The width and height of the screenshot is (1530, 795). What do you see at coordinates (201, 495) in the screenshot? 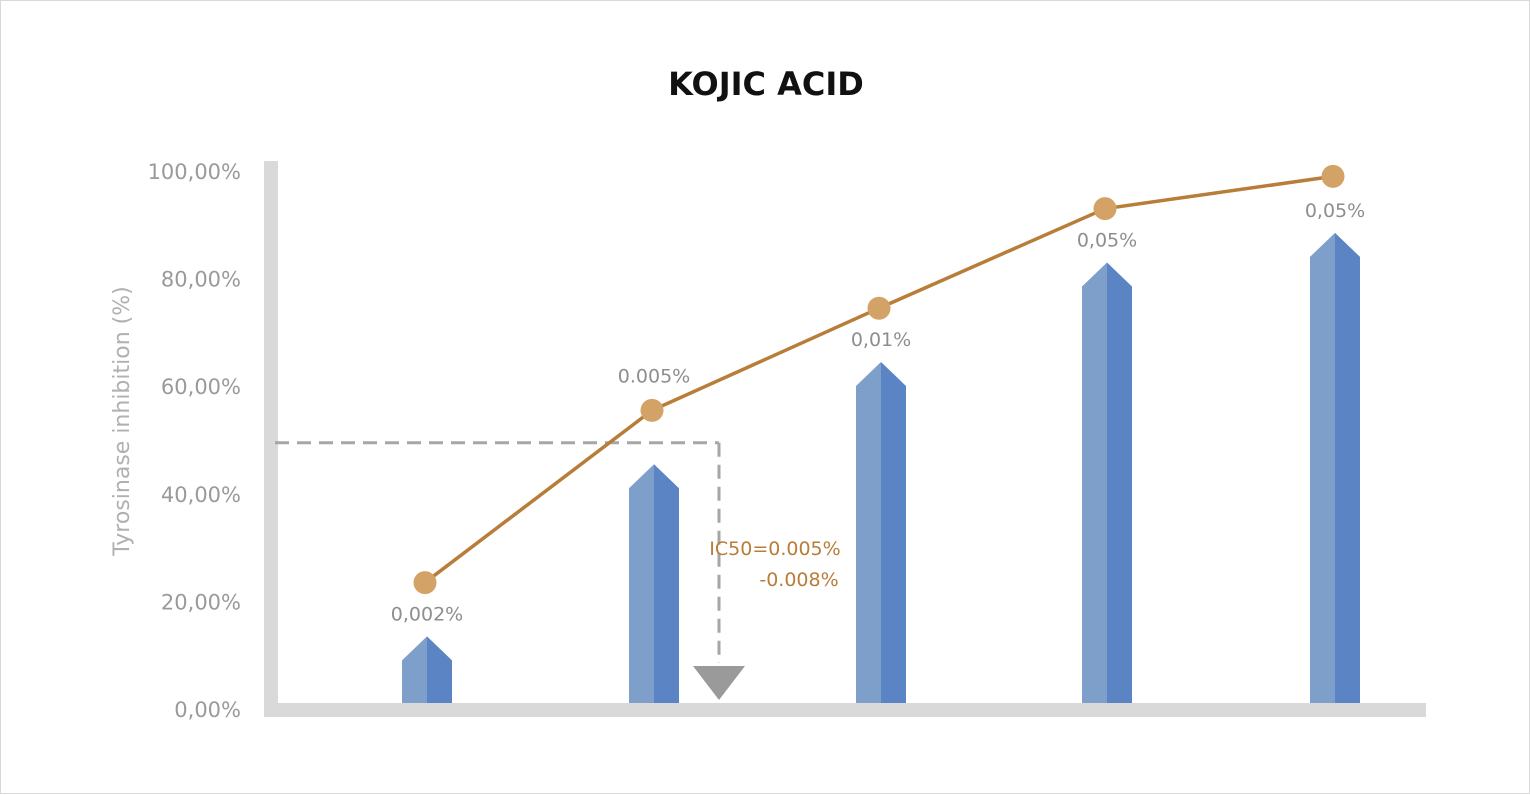
I see `y-tick-label: 40,00%` at bounding box center [201, 495].